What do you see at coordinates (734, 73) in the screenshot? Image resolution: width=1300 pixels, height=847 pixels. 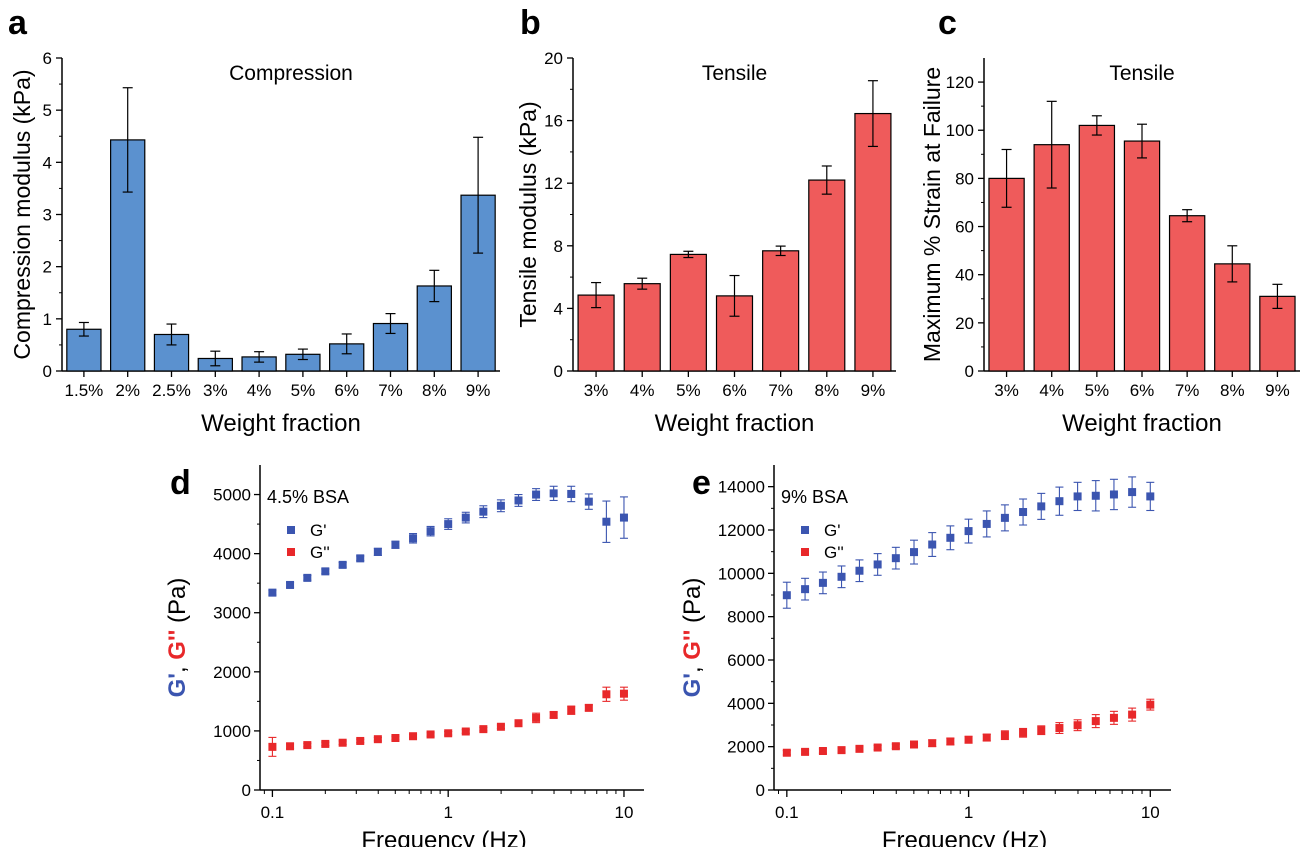 I see `chart-title: Tensile` at bounding box center [734, 73].